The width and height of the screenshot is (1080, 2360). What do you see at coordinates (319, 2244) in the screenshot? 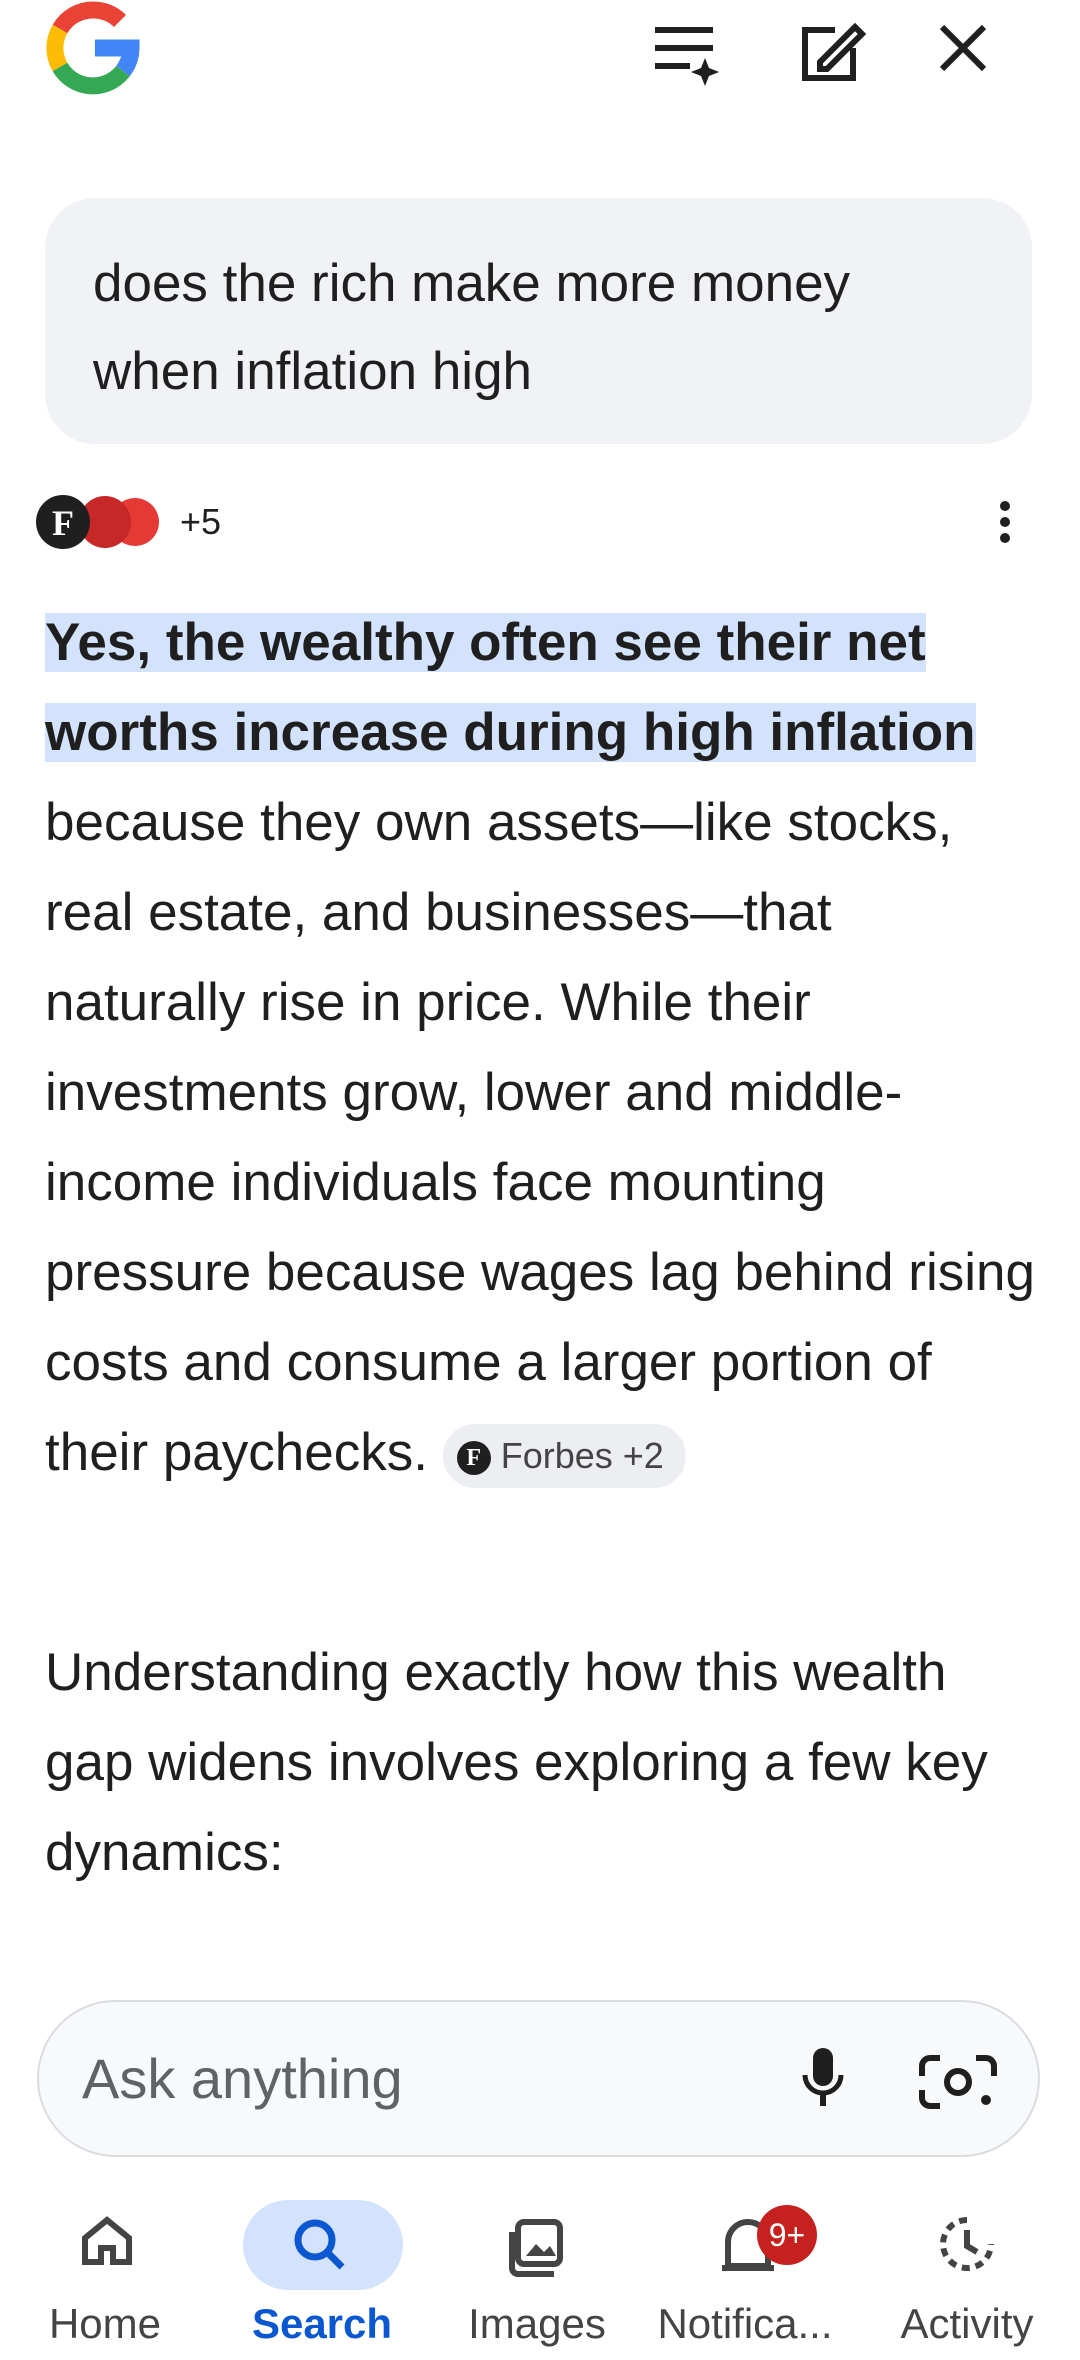
I see `search-icon` at bounding box center [319, 2244].